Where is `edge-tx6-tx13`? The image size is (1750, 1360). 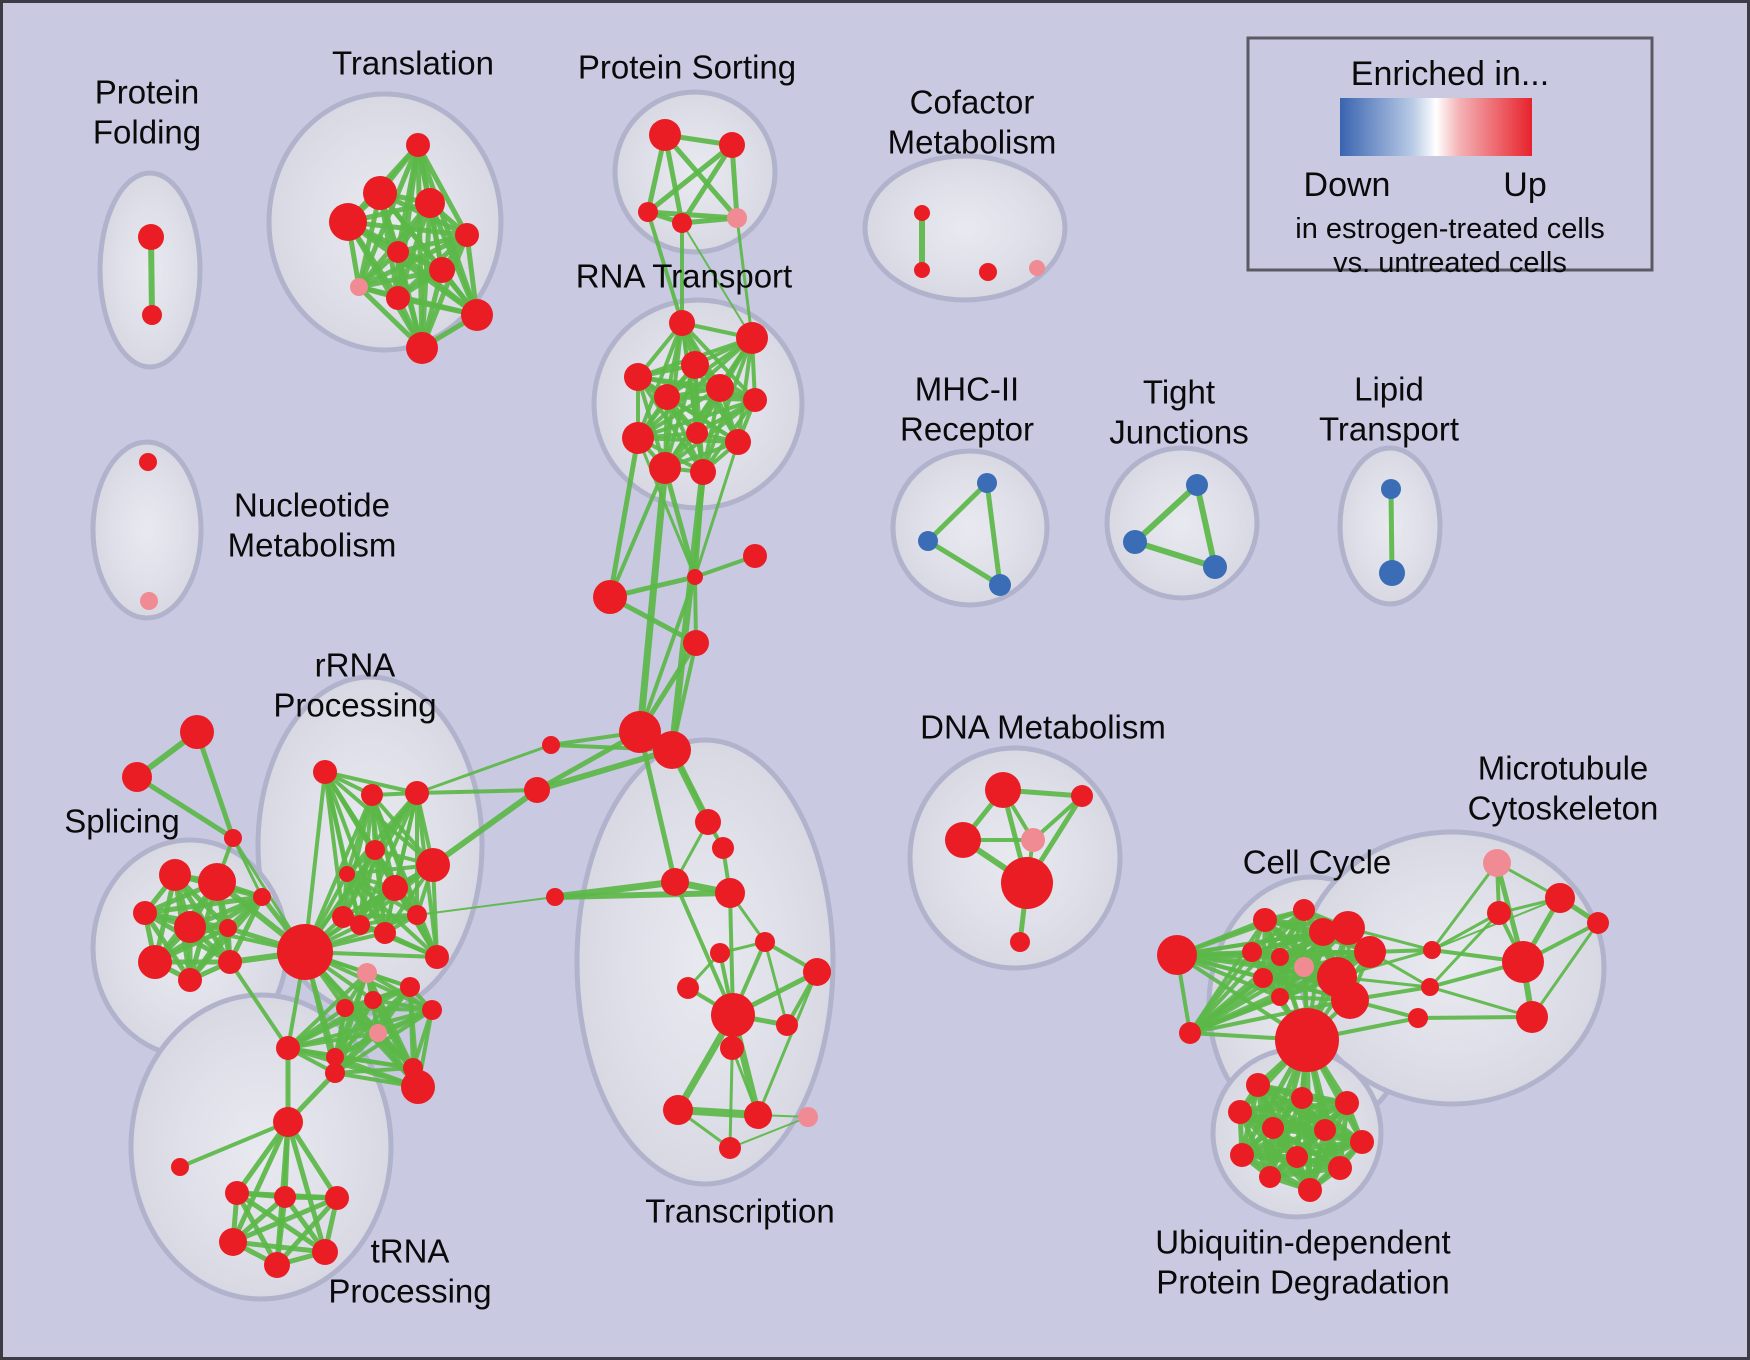
edge-tx6-tx13 is located at coordinates (787, 1043).